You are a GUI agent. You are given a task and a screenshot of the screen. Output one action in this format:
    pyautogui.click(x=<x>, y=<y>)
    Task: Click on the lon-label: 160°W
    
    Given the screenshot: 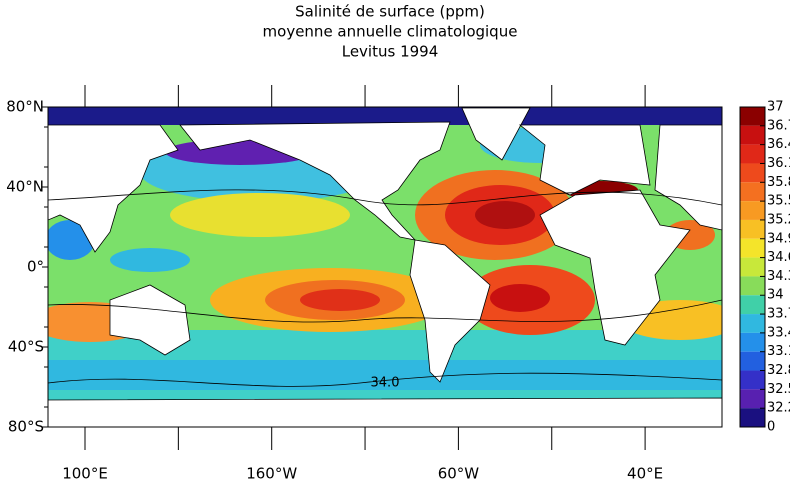 What is the action you would take?
    pyautogui.click(x=271, y=474)
    